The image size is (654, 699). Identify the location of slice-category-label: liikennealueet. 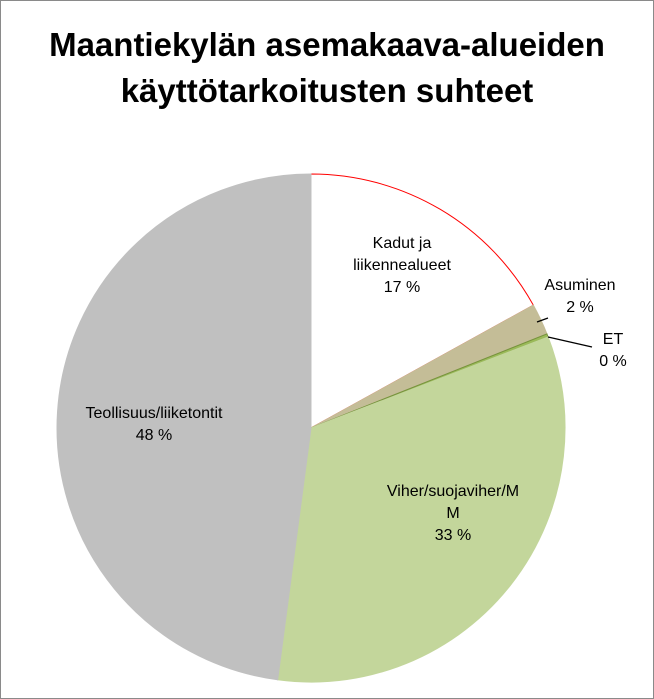
(402, 265).